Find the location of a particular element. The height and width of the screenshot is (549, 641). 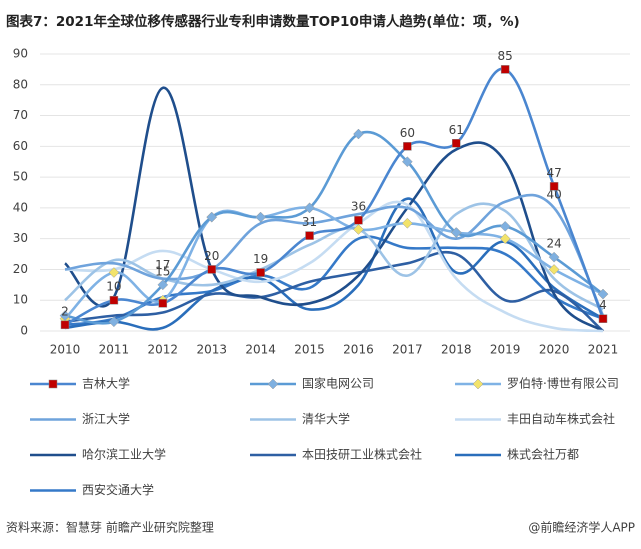

data-label: 4 is located at coordinates (603, 305).